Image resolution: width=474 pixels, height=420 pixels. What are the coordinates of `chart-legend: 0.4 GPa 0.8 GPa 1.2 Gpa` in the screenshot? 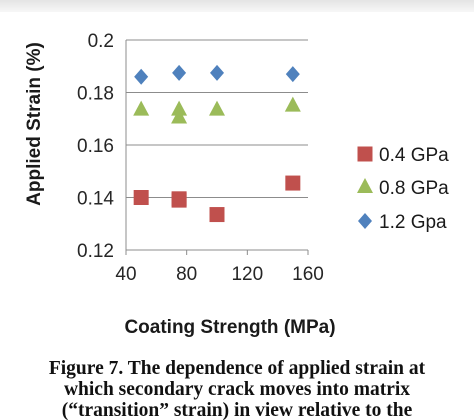 It's located at (403, 189).